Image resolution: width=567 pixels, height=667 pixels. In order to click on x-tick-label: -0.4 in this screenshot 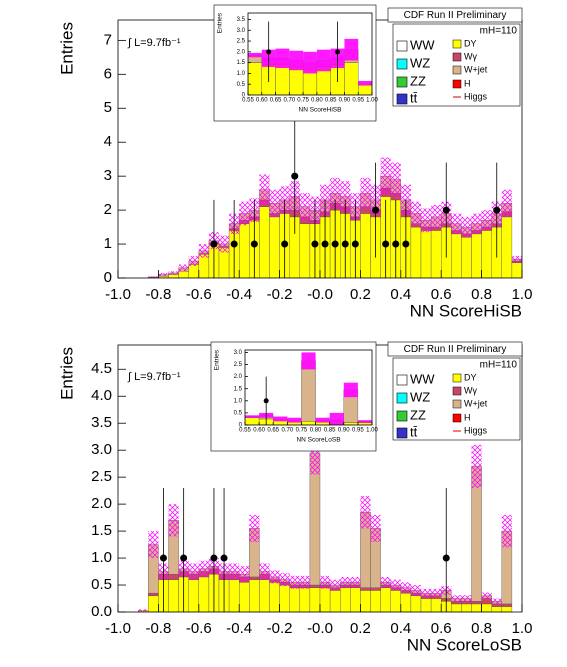, I will do `click(239, 628)`.